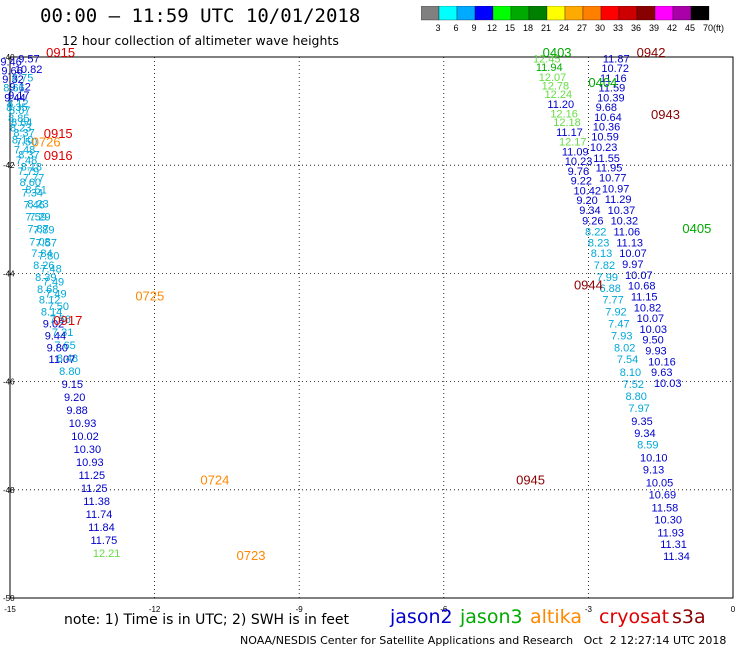 Image resolution: width=740 pixels, height=650 pixels. Describe the element at coordinates (9, 382) in the screenshot. I see `y-tick-label: -46` at that location.